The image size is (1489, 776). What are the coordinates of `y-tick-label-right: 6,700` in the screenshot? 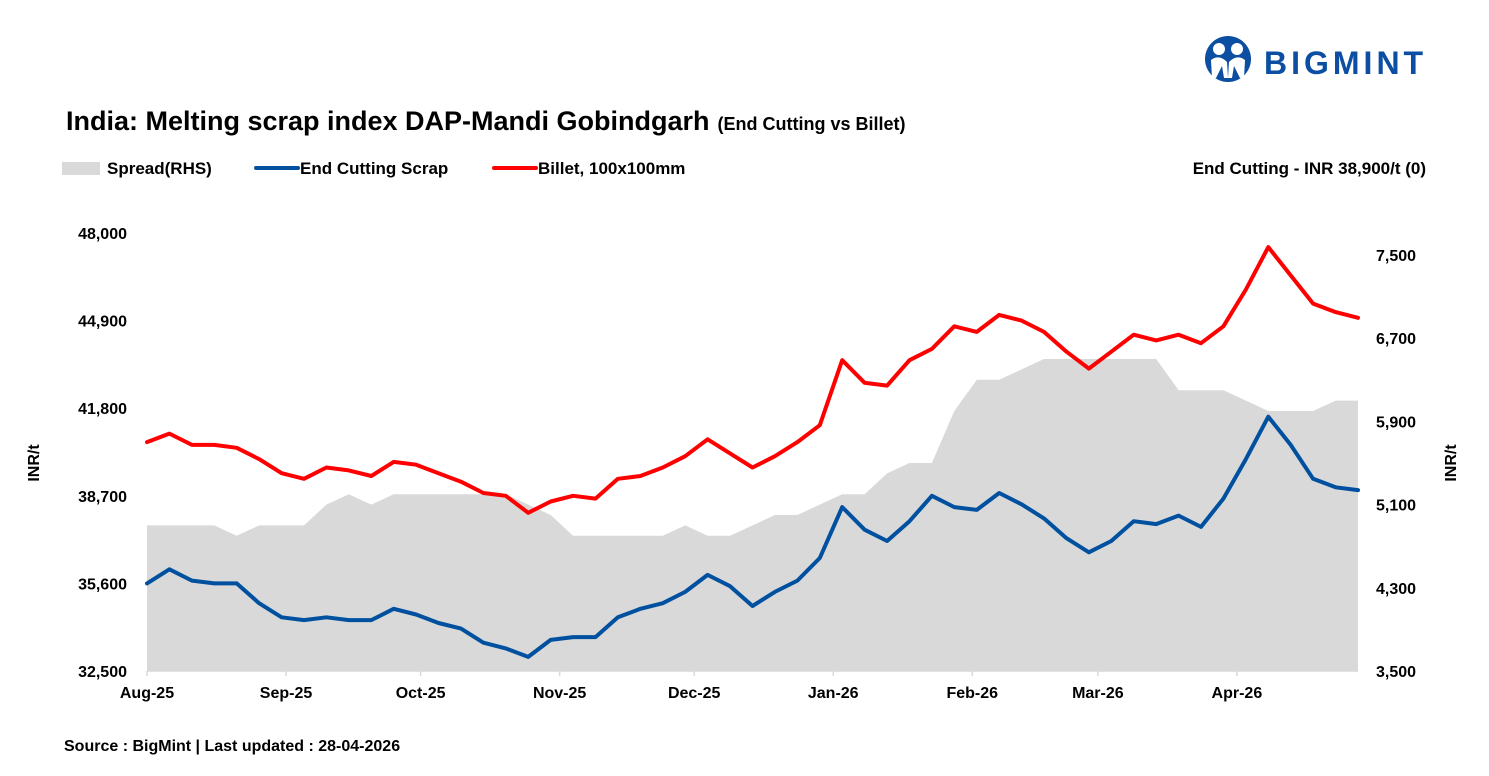 It's located at (1396, 339).